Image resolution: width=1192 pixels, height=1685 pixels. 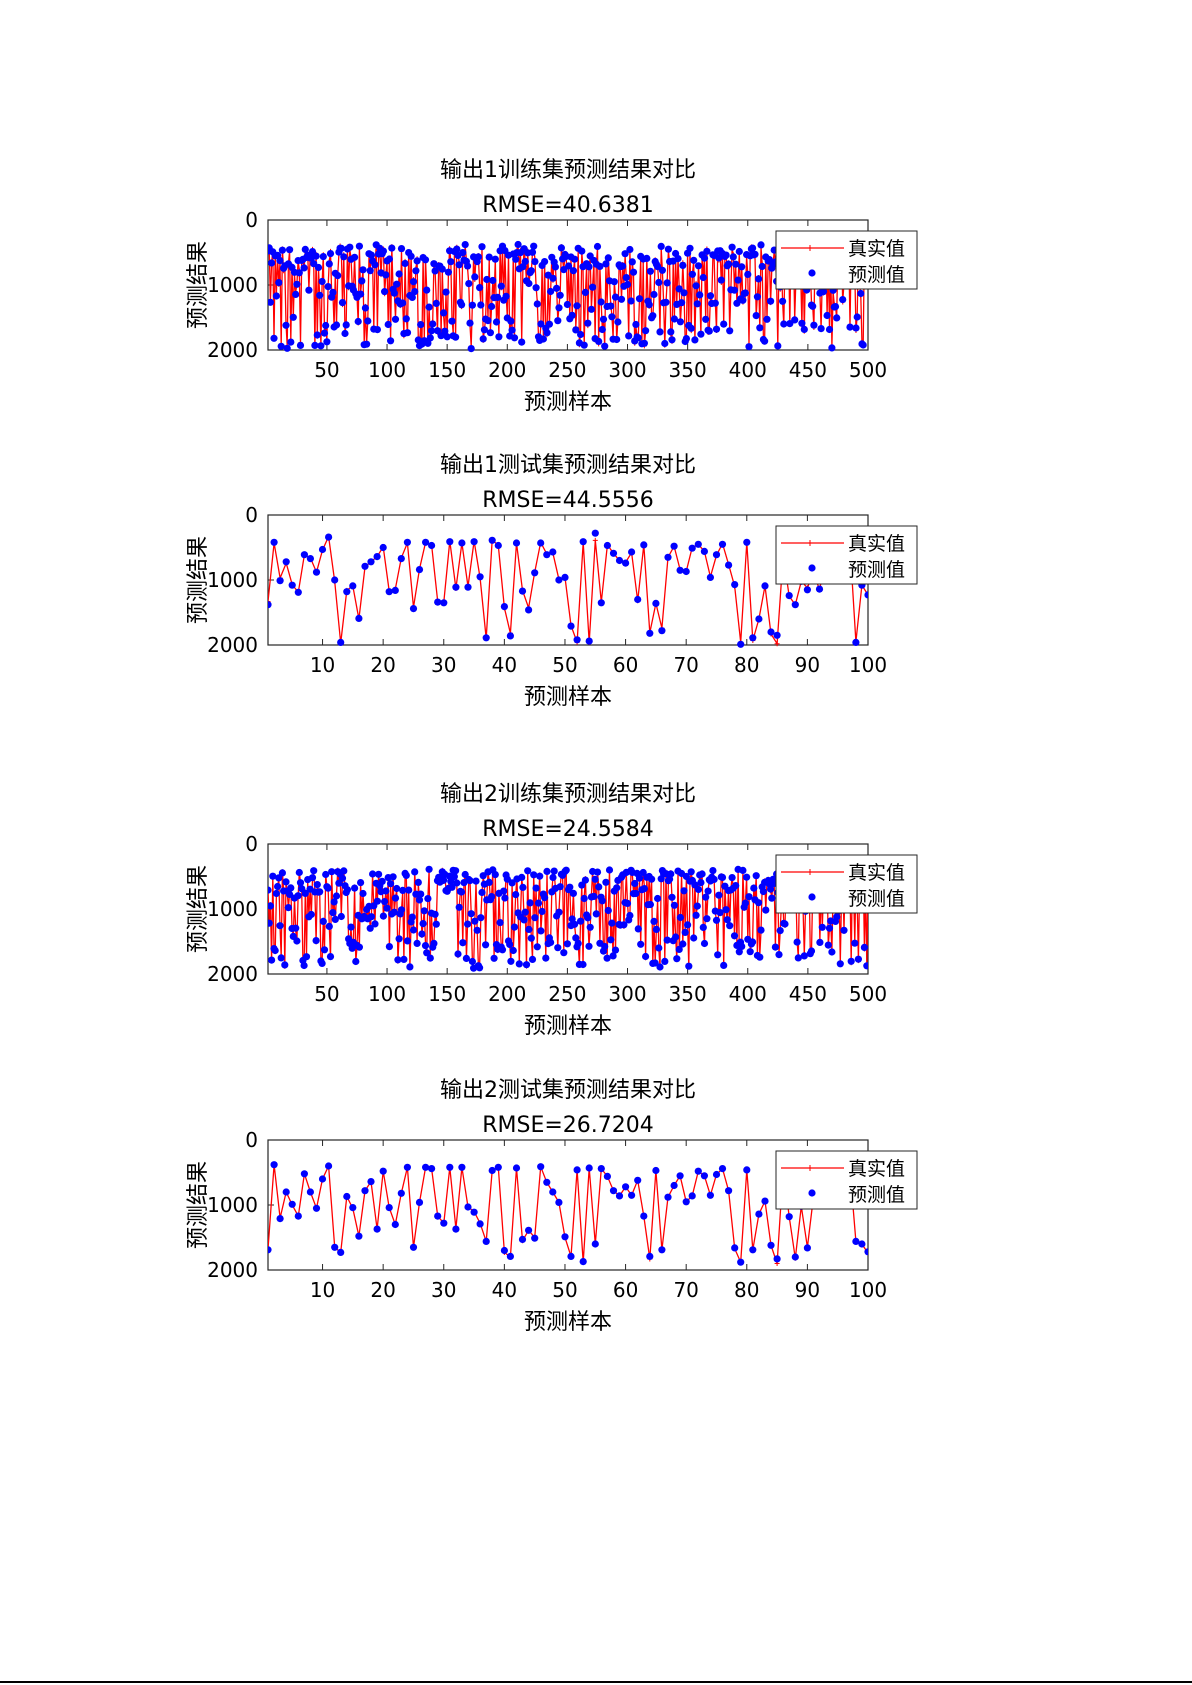 What do you see at coordinates (846, 555) in the screenshot?
I see `legend-box` at bounding box center [846, 555].